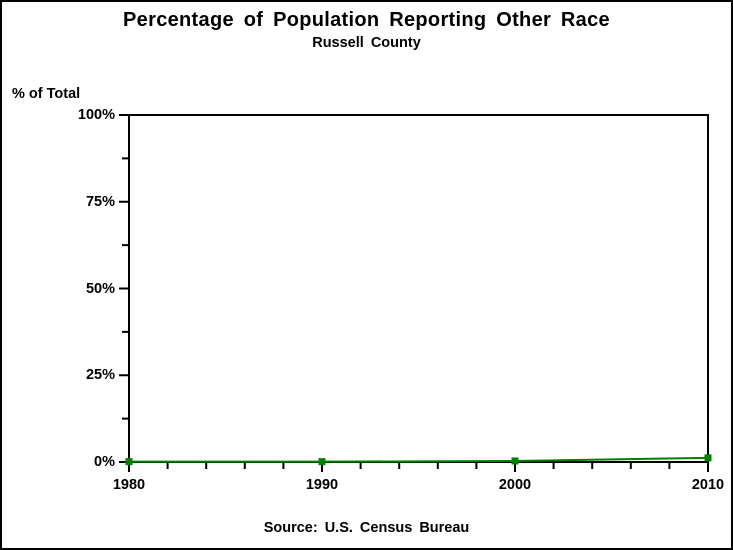  I want to click on y-tick-label: 25%, so click(100, 375).